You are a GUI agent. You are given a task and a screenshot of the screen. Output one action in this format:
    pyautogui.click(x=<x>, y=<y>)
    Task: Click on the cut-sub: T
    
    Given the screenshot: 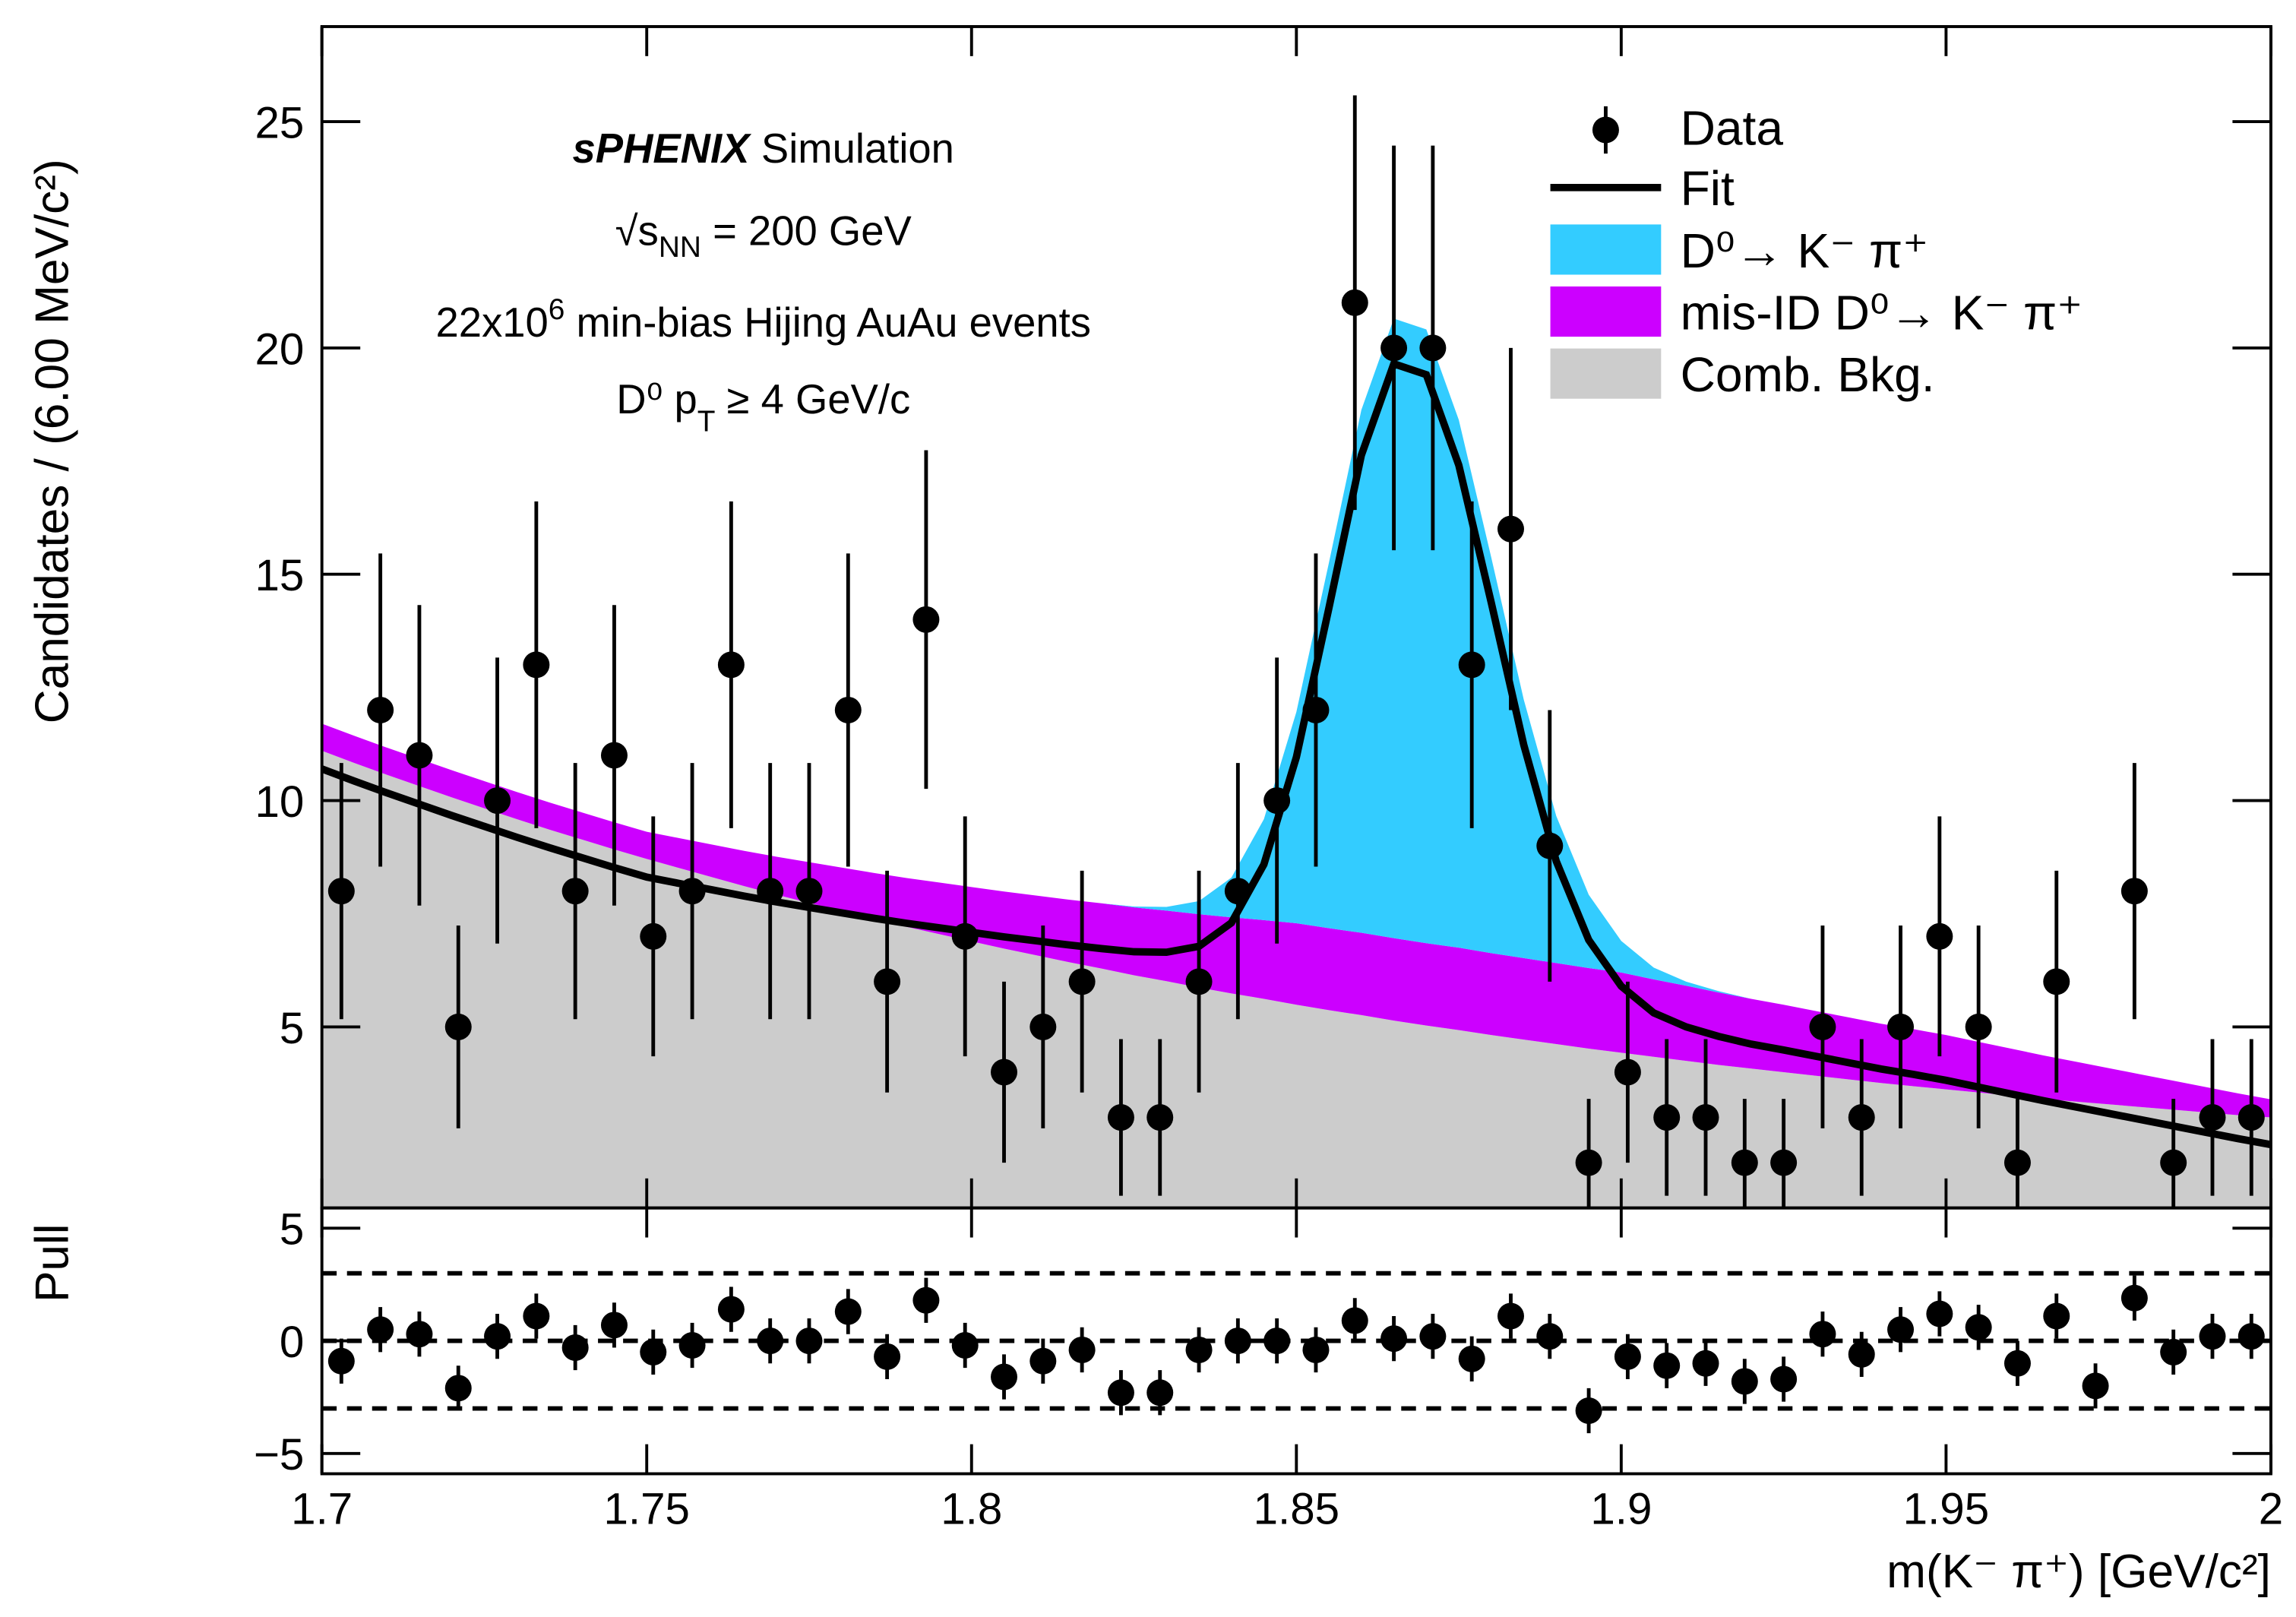 What is the action you would take?
    pyautogui.click(x=706, y=421)
    